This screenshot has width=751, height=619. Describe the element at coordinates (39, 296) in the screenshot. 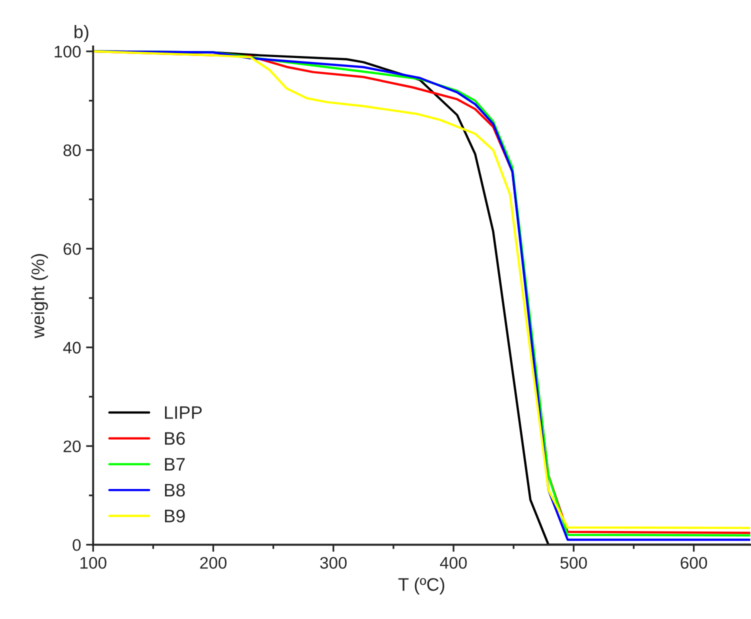

I see `y-axis-title: weight (%)` at that location.